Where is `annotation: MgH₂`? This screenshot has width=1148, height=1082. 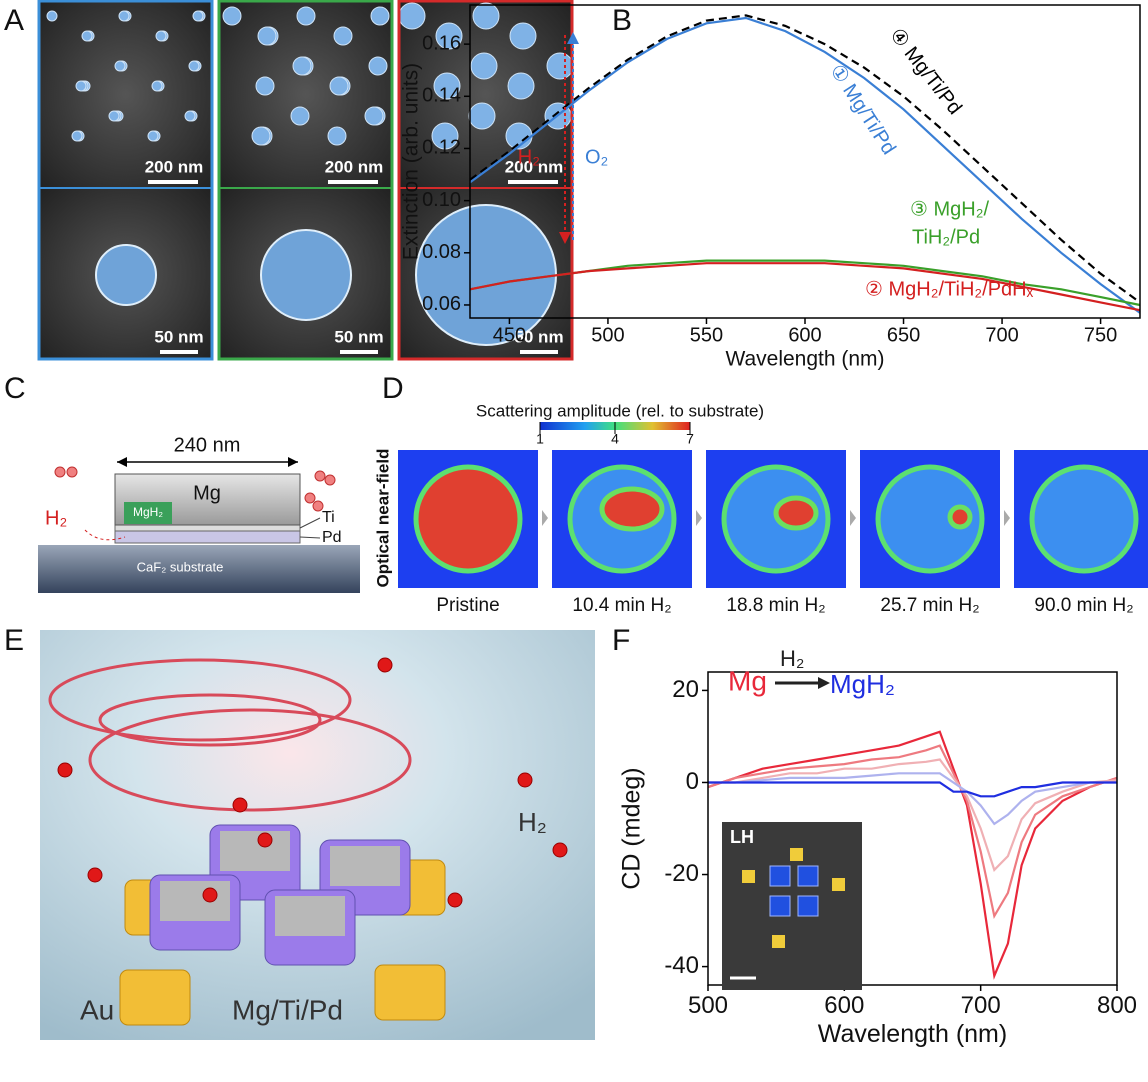
annotation: MgH₂ is located at coordinates (862, 684).